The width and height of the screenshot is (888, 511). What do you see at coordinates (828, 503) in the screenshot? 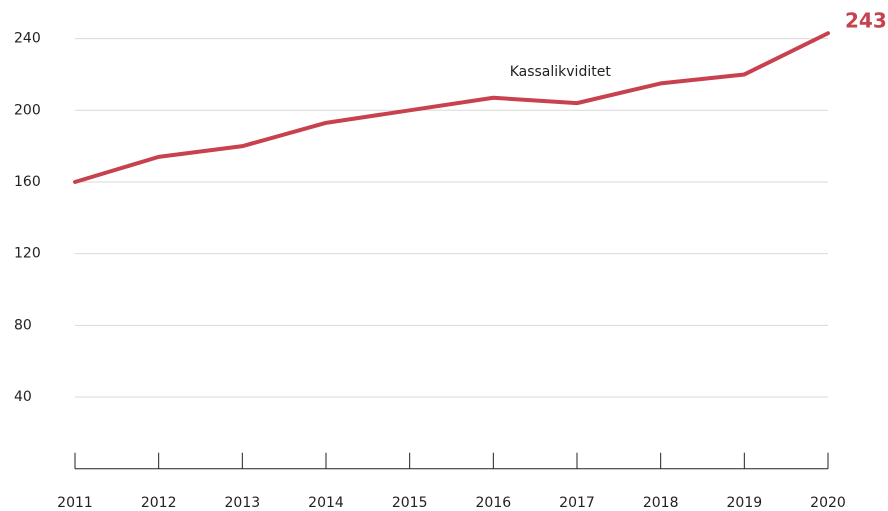
I see `x-tick-label: 2020` at bounding box center [828, 503].